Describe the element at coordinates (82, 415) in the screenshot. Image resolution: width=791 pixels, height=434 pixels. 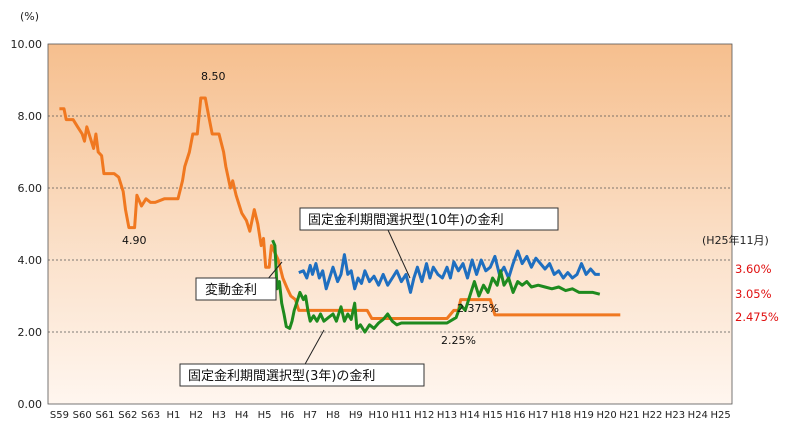
I see `x-tick-label: S60` at that location.